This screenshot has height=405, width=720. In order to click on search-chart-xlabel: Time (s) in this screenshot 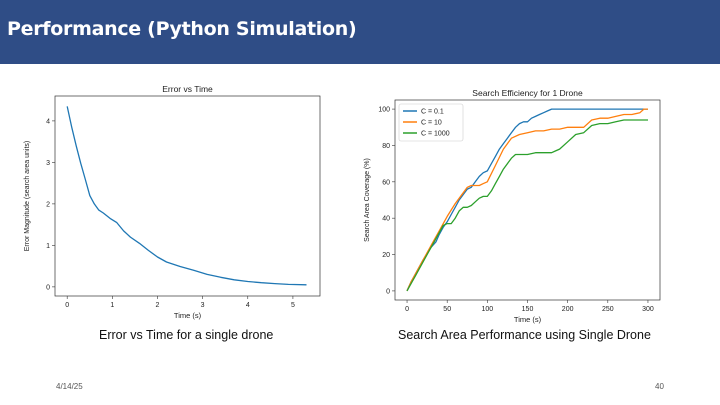, I will do `click(528, 319)`.